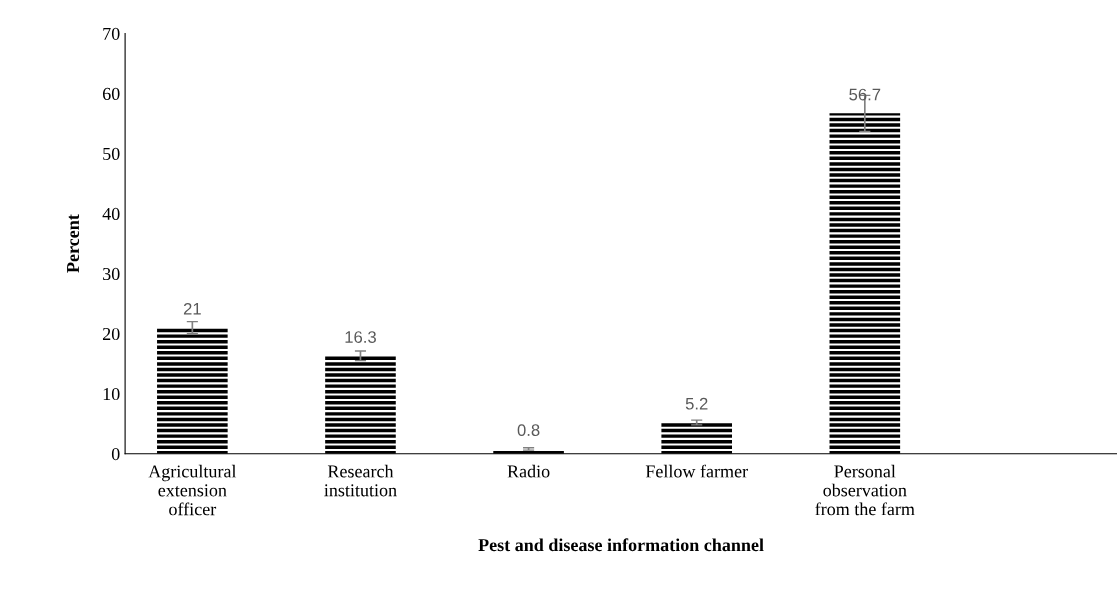 This screenshot has height=609, width=1117. What do you see at coordinates (528, 430) in the screenshot?
I see `data-label: 0.8` at bounding box center [528, 430].